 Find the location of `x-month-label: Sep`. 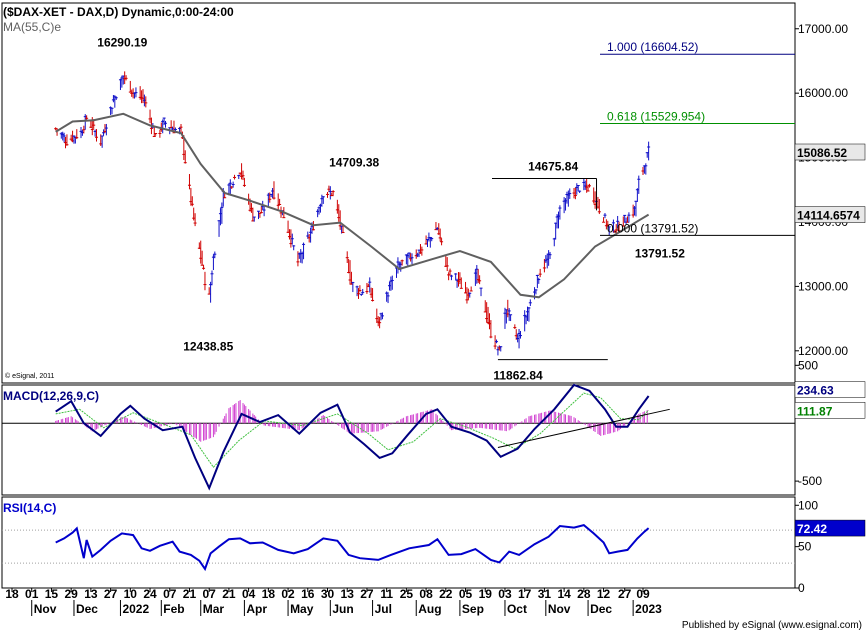

x-month-label: Sep is located at coordinates (473, 609).